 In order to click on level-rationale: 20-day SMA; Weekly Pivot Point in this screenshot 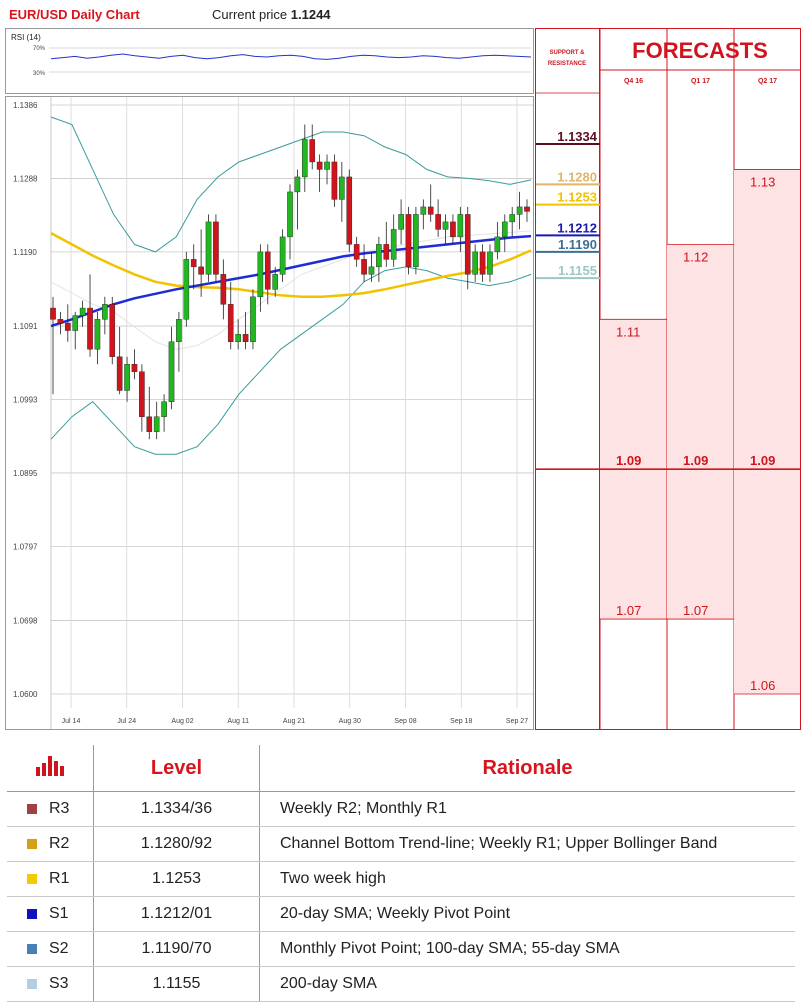, I will do `click(527, 914)`.